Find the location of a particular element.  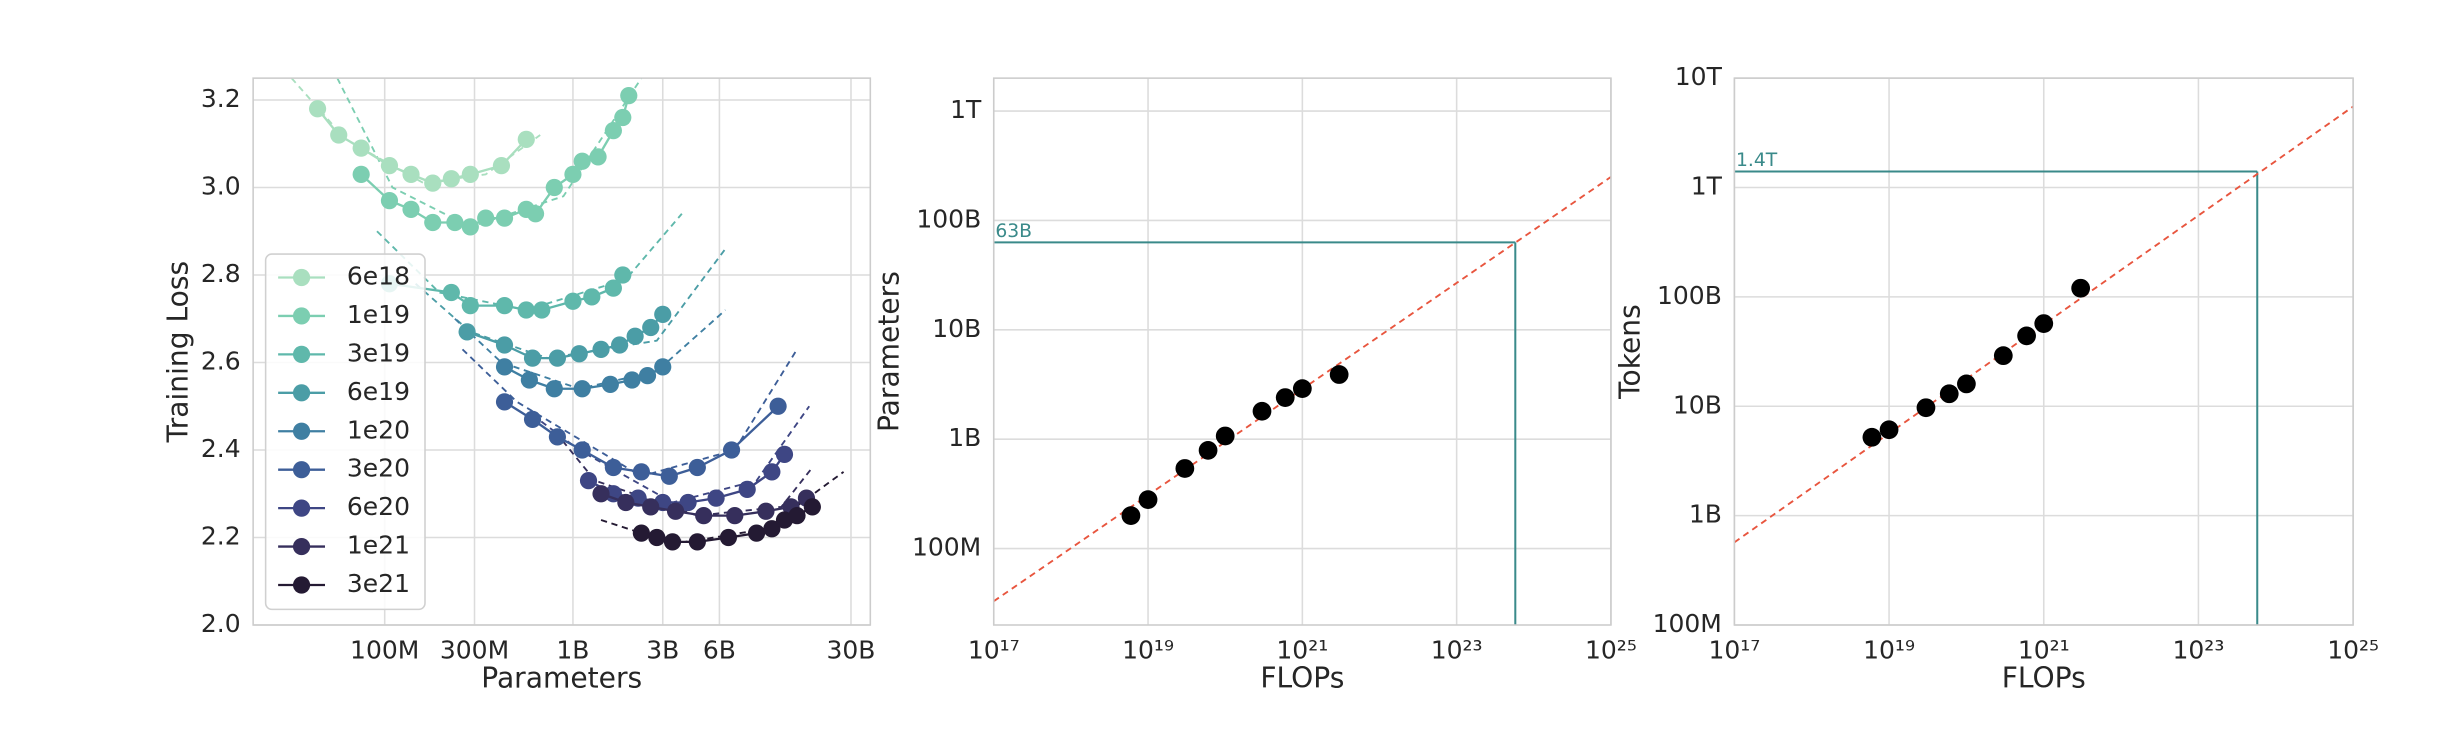

x-tick-label: 10¹⁷ is located at coordinates (994, 650).